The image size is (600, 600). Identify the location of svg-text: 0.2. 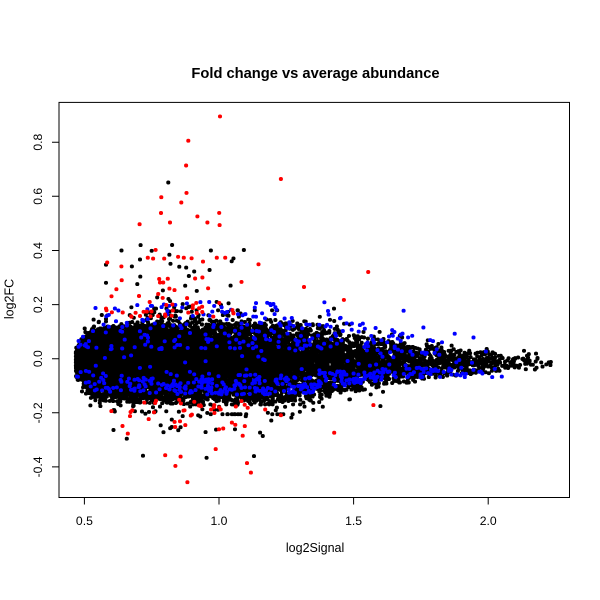
(38, 304).